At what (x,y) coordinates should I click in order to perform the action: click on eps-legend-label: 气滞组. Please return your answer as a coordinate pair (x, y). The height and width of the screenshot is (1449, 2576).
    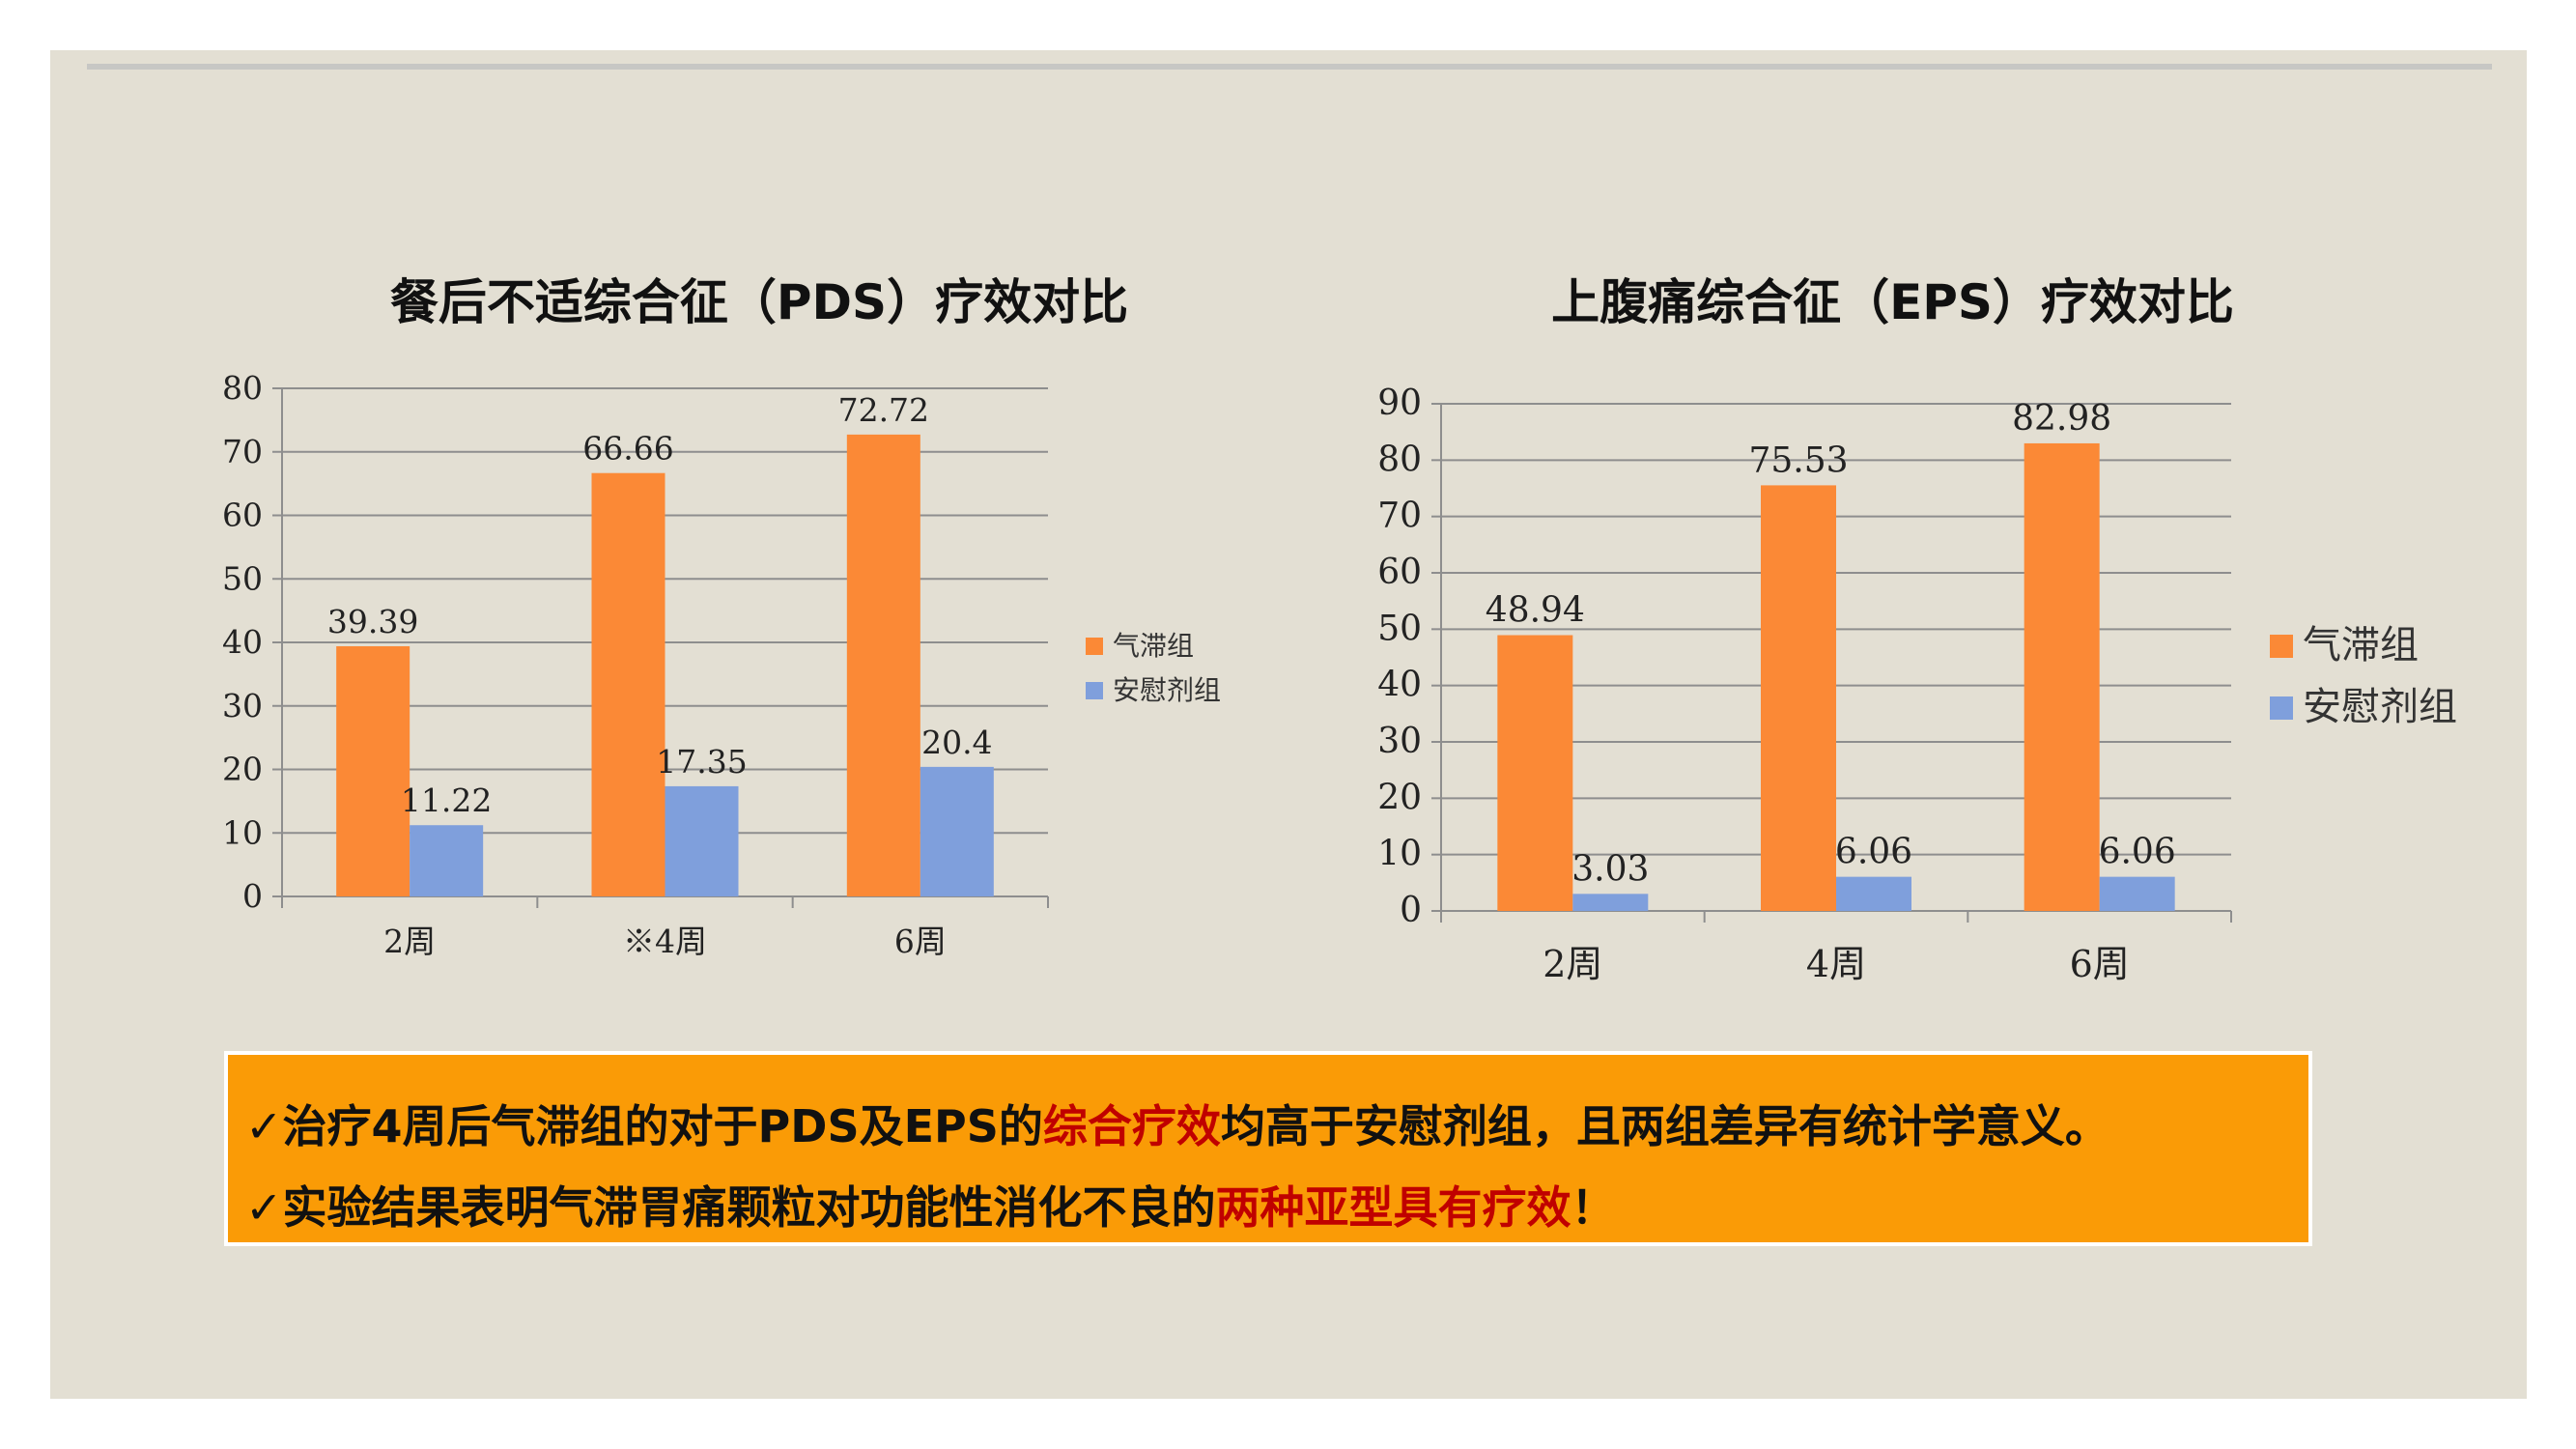
    Looking at the image, I should click on (2361, 645).